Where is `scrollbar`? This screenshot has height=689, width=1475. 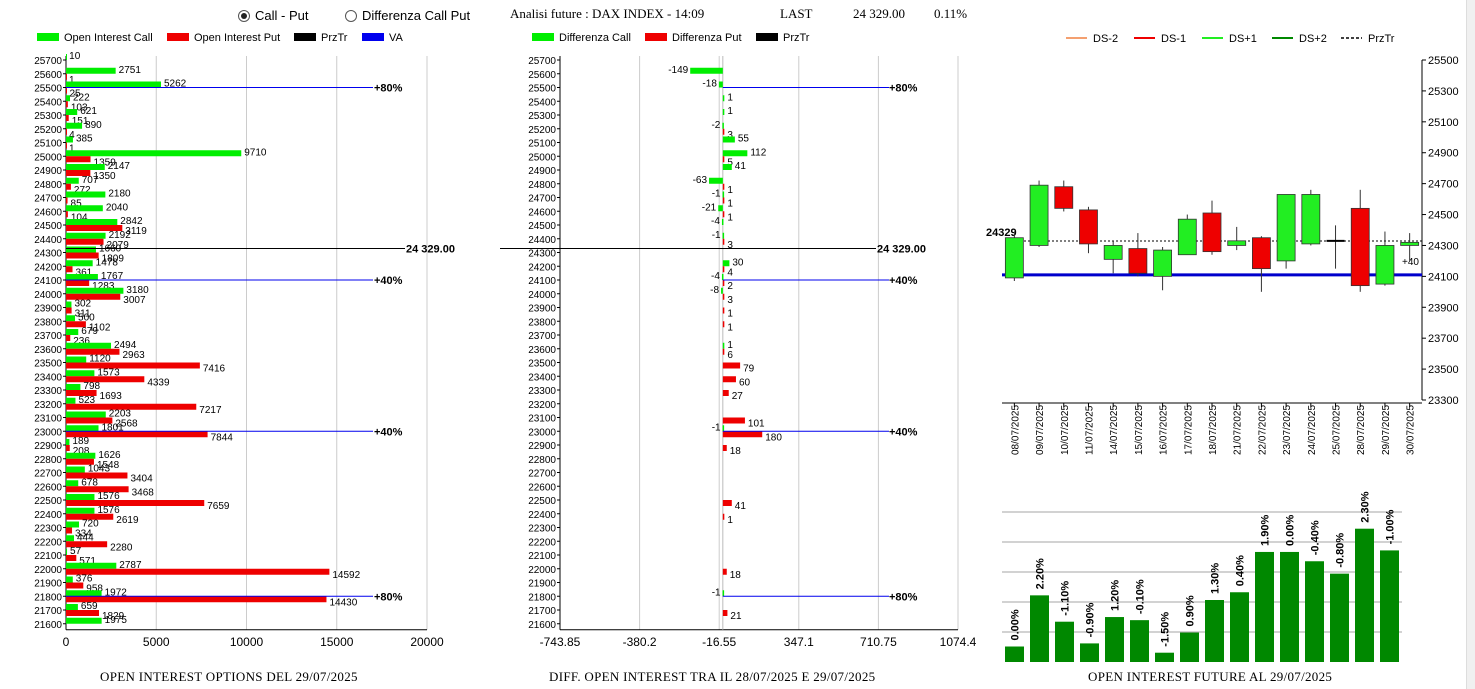 scrollbar is located at coordinates (1470, 344).